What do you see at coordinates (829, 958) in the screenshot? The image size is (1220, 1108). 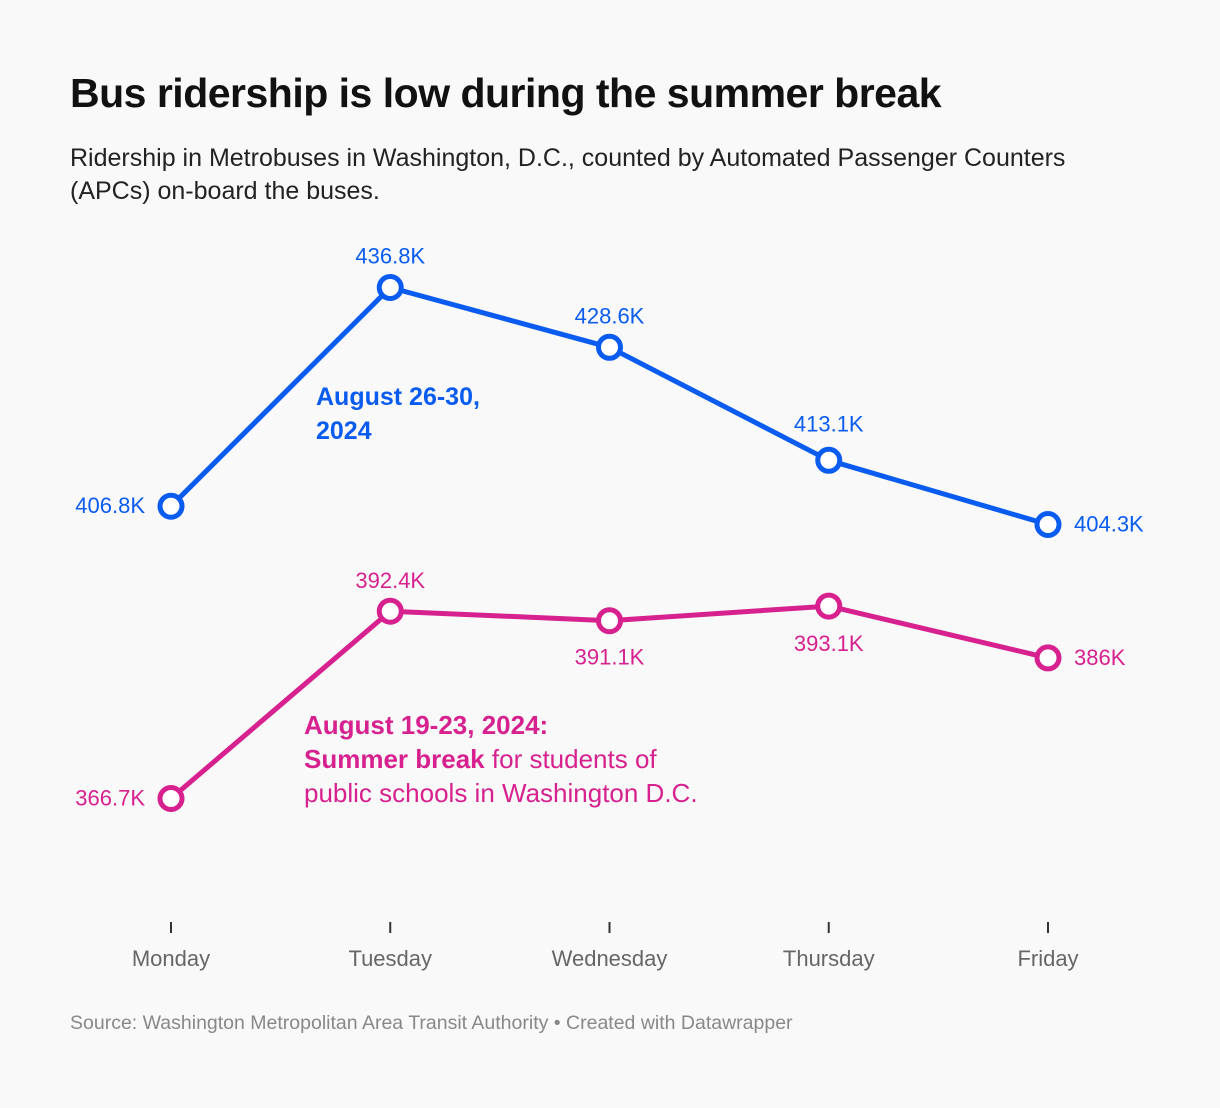 I see `x-tick-label: Thursday` at bounding box center [829, 958].